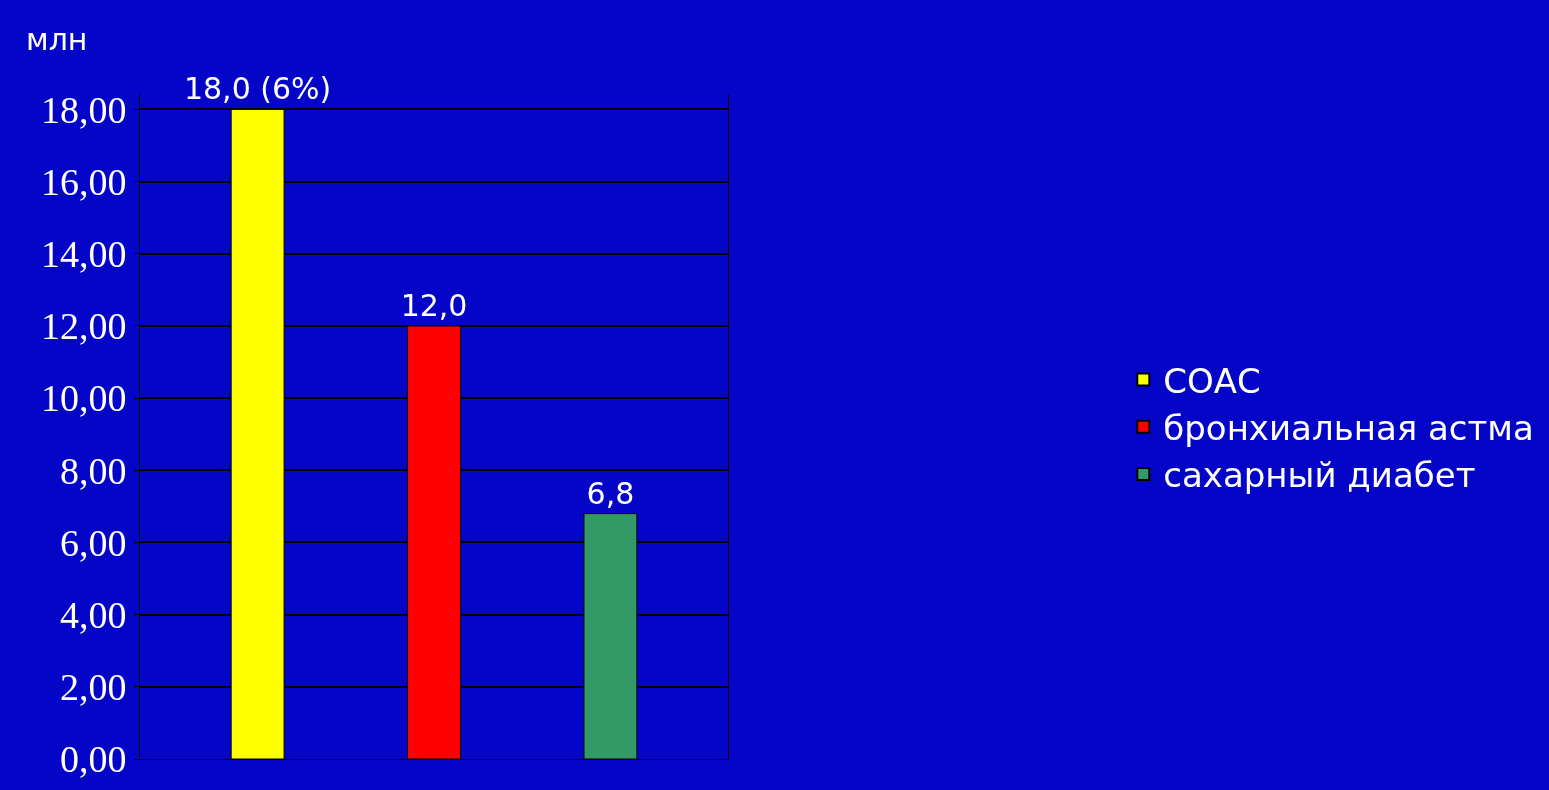 The width and height of the screenshot is (1549, 790). Describe the element at coordinates (83, 109) in the screenshot. I see `y-tick-label: 18,00` at that location.